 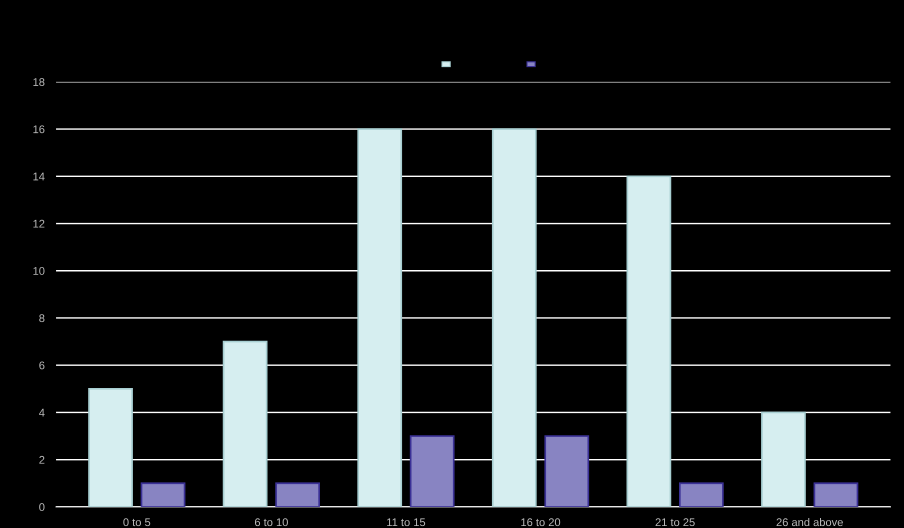 I want to click on y-tick-label: 12, so click(x=38, y=224).